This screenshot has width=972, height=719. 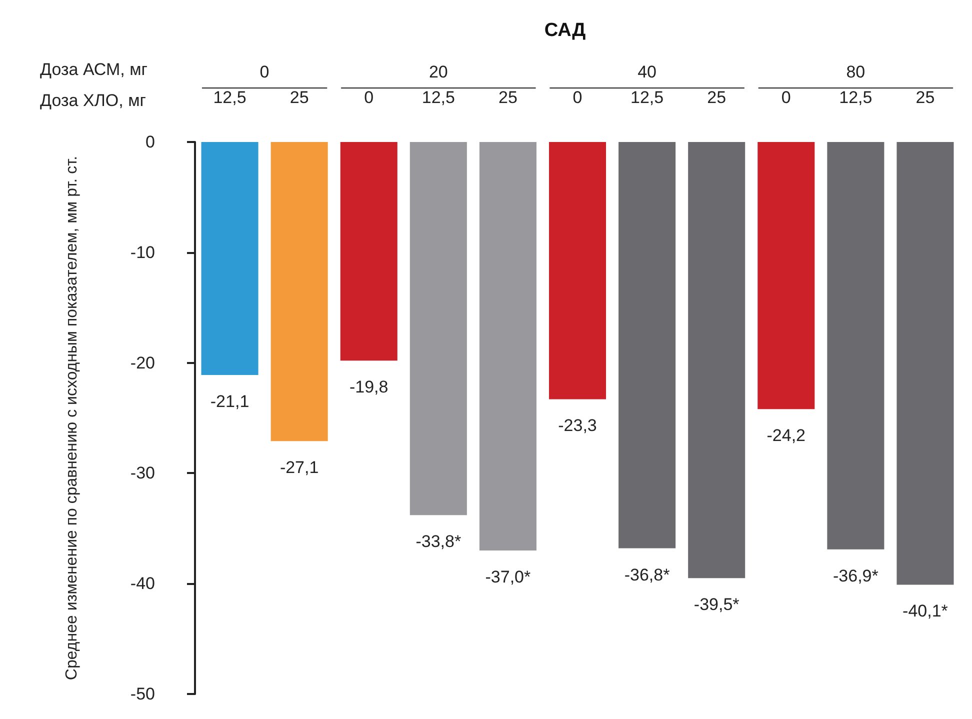 I want to click on data-label: -36,9*, so click(x=855, y=576).